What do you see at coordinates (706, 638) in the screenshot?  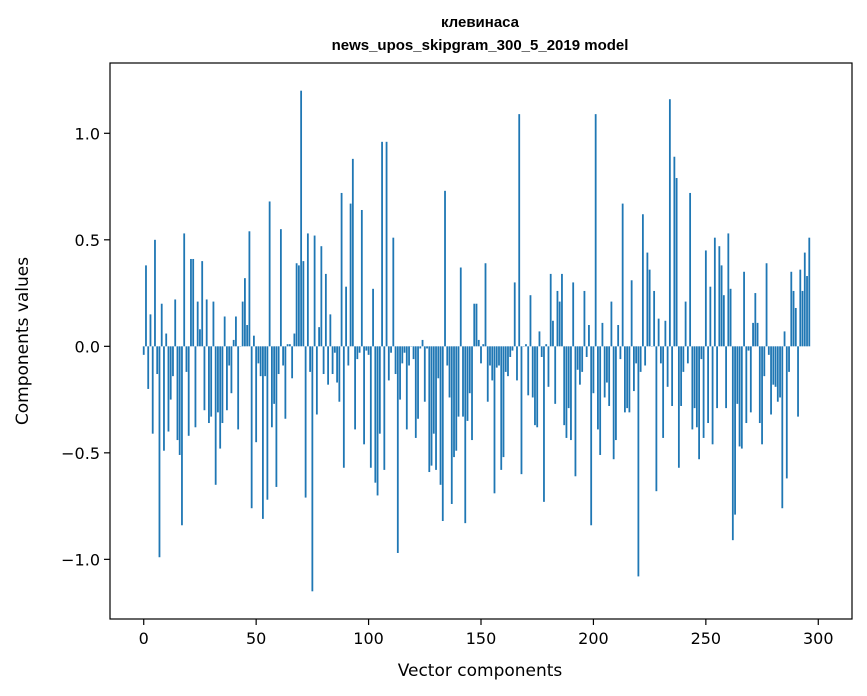 I see `x-tick-label: 250` at bounding box center [706, 638].